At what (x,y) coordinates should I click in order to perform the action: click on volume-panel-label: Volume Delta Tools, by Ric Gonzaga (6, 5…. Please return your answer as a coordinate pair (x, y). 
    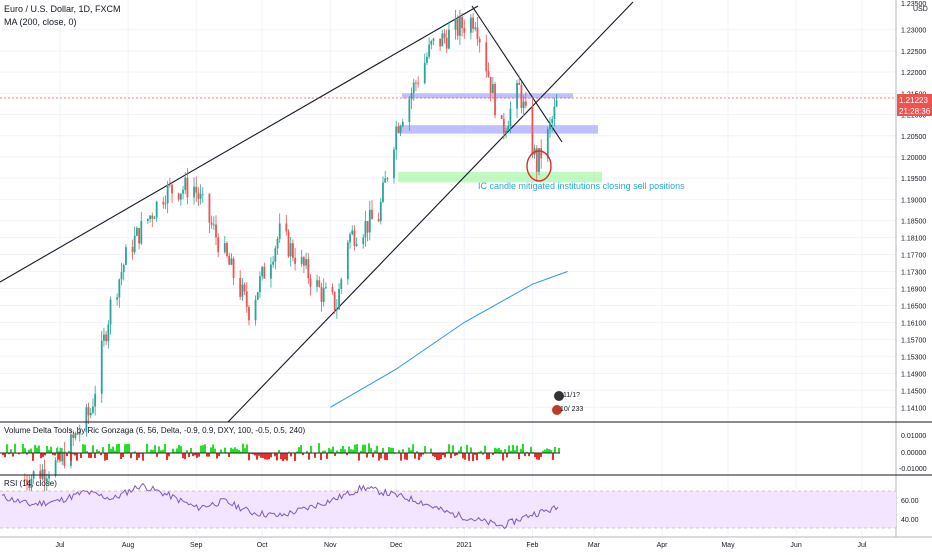
    Looking at the image, I should click on (155, 430).